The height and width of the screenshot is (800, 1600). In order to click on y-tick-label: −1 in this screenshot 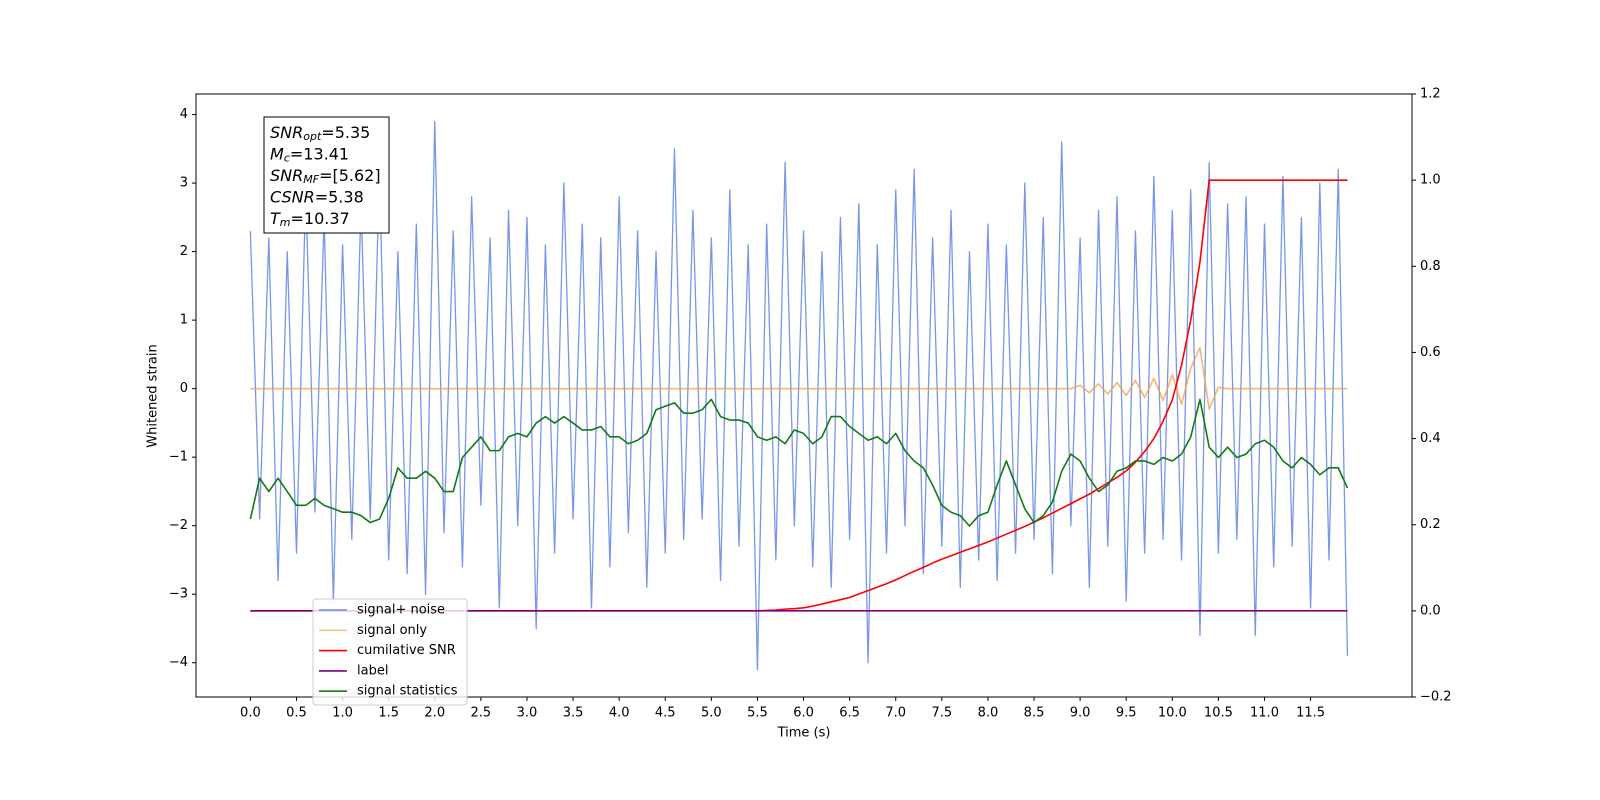, I will do `click(178, 457)`.